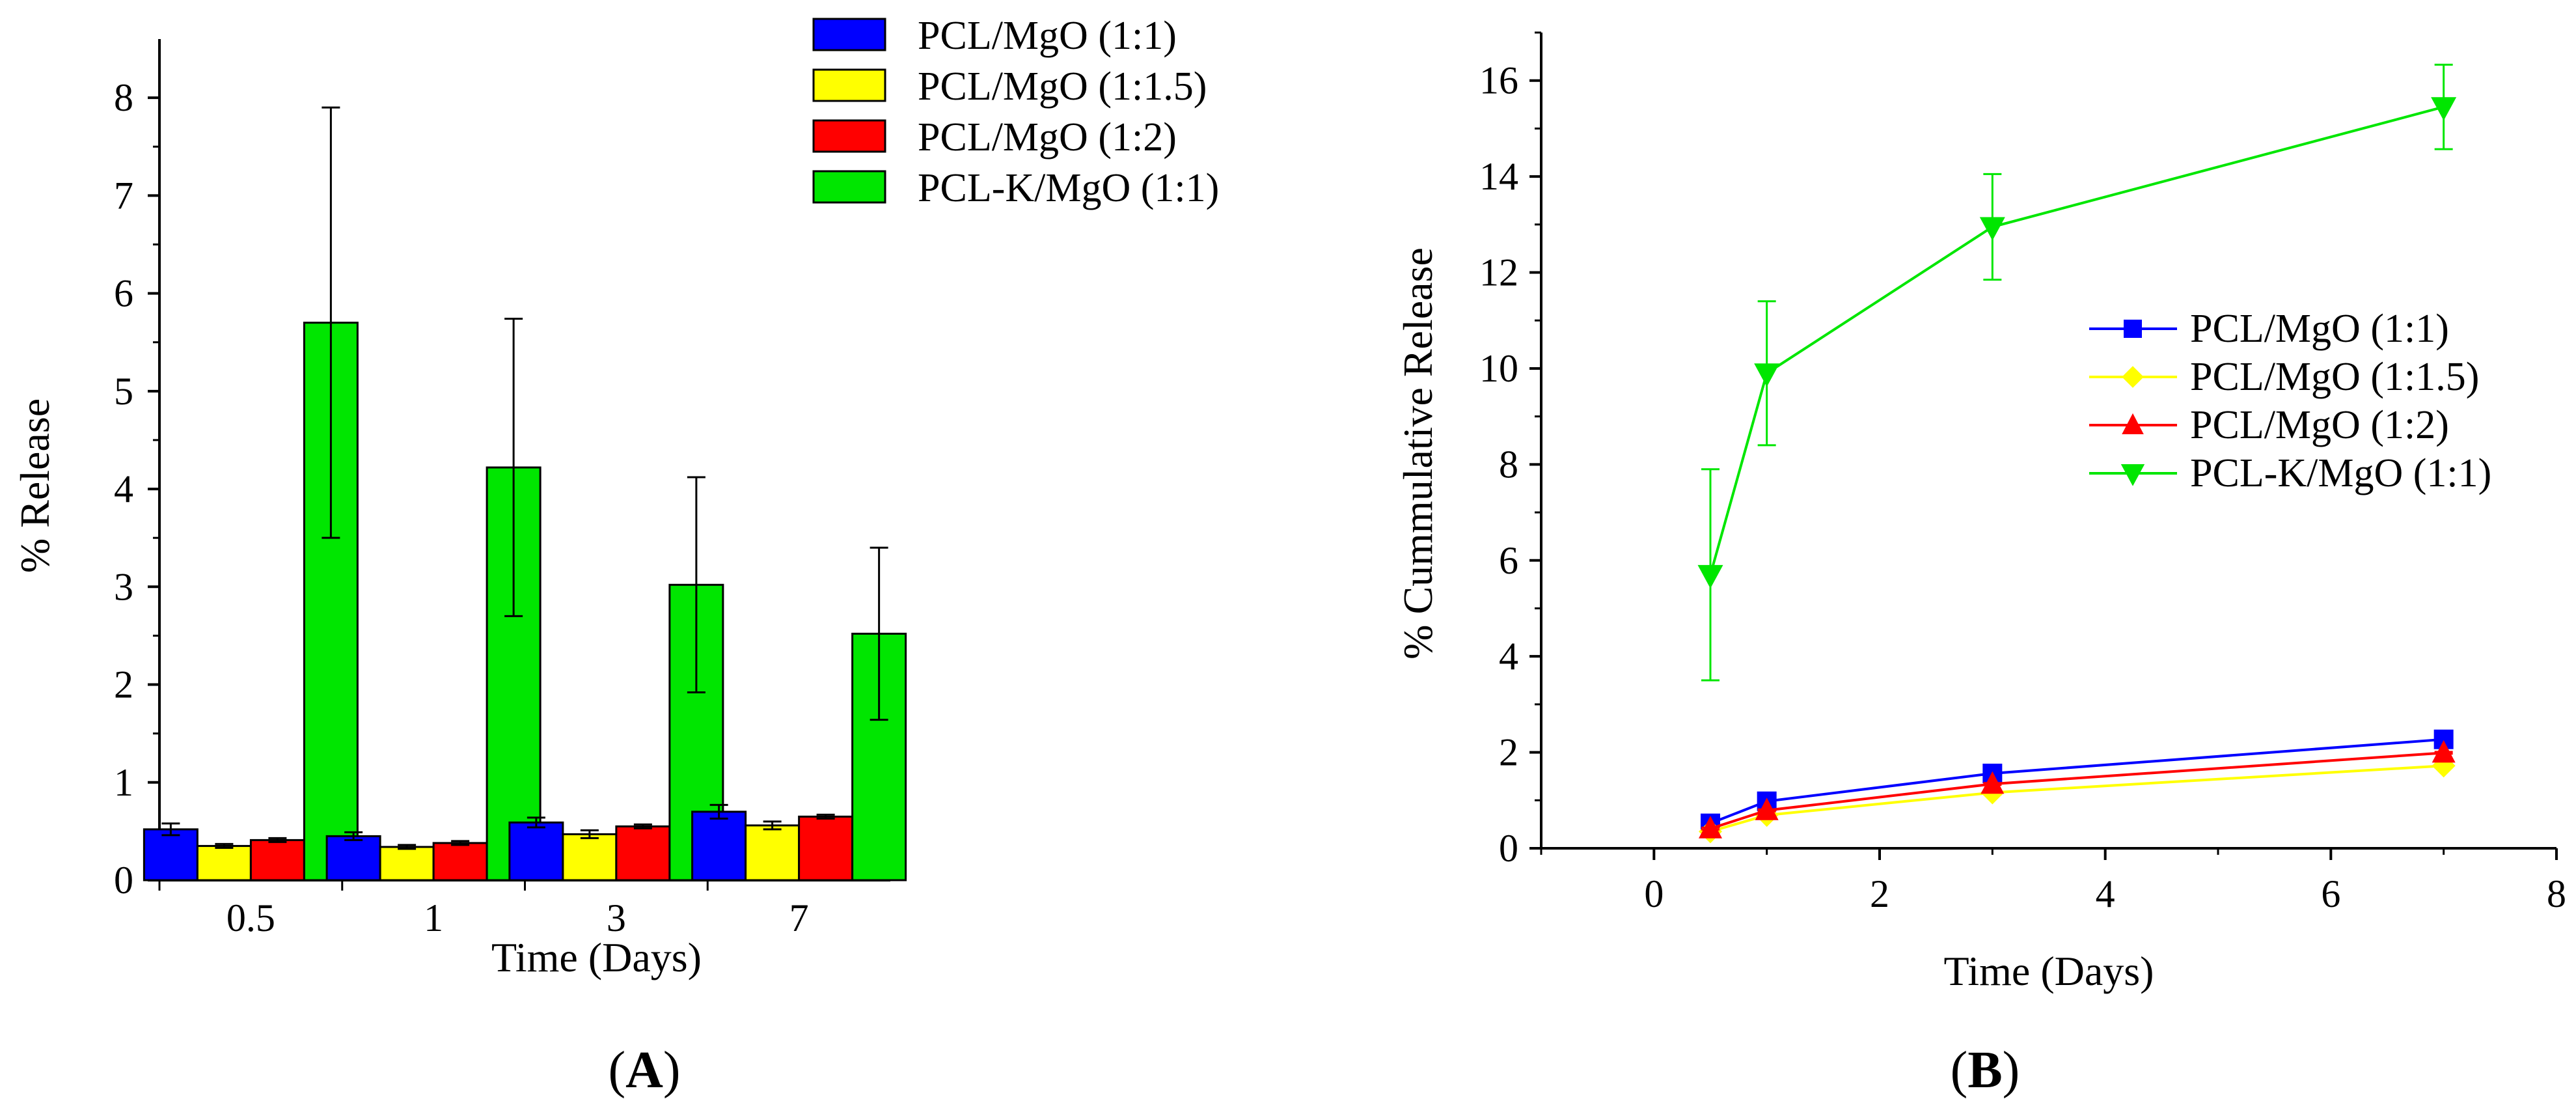 This screenshot has width=2576, height=1110. I want to click on panel-label-letter: A, so click(644, 1070).